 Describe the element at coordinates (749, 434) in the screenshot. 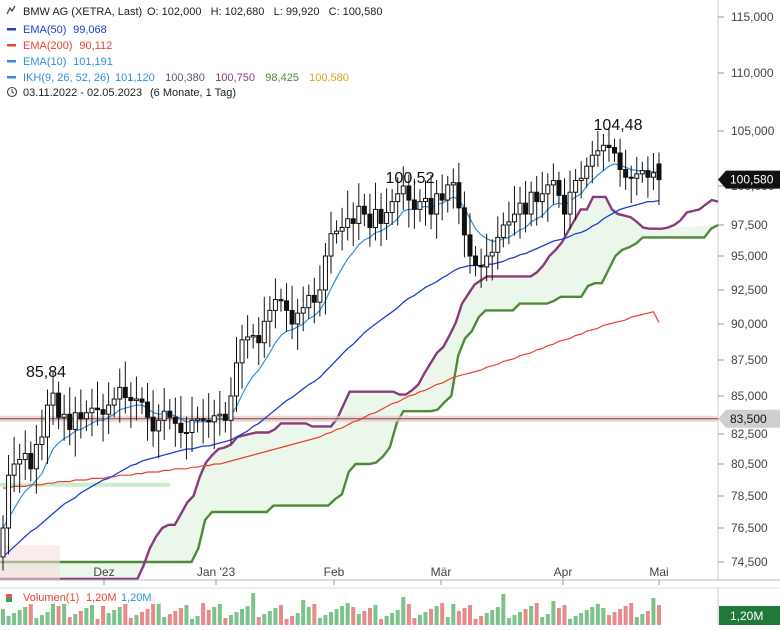

I see `y-tick-label: 82,500` at that location.